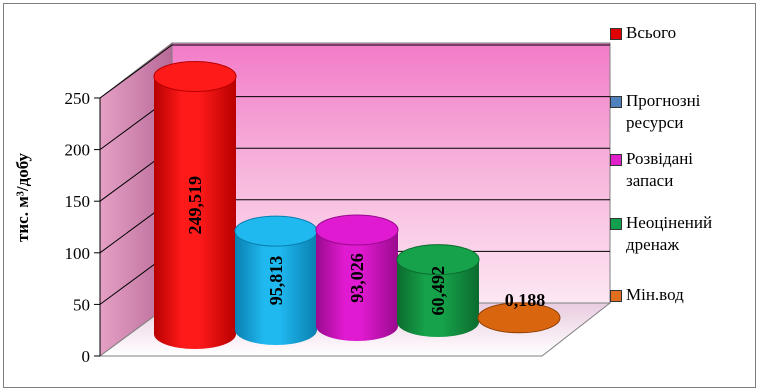 This screenshot has height=390, width=758. I want to click on bar-2: 95,813, so click(276, 280).